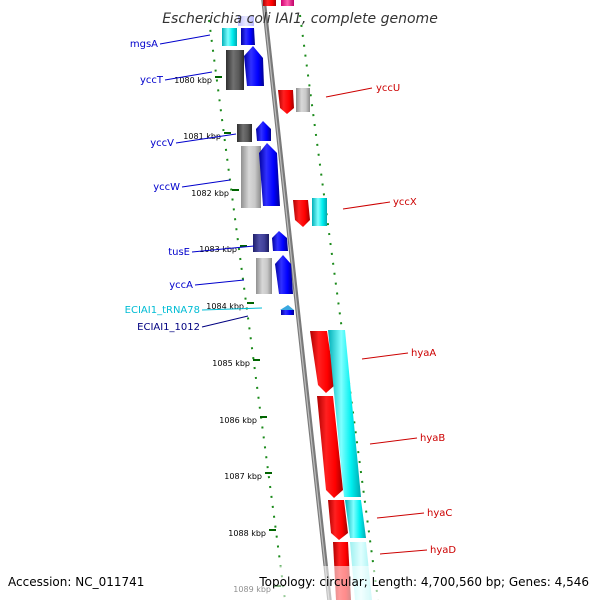  What do you see at coordinates (300, 19) in the screenshot?
I see `map-title: Escherichia coli IAI1, complete genome` at bounding box center [300, 19].